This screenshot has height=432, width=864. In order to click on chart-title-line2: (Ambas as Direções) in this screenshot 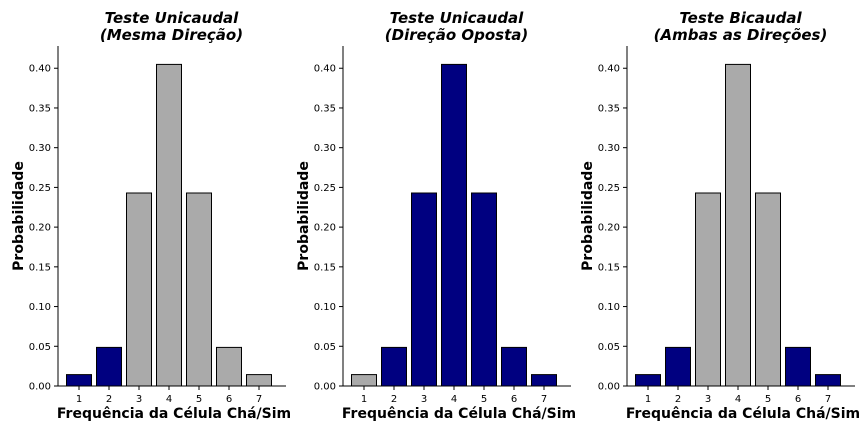, I will do `click(741, 35)`.